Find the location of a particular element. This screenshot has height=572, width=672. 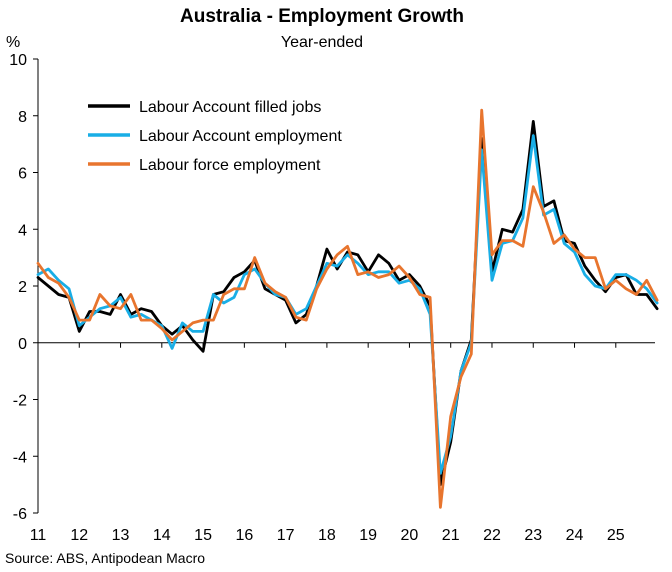

y-axis-tick-marks is located at coordinates (35, 286).